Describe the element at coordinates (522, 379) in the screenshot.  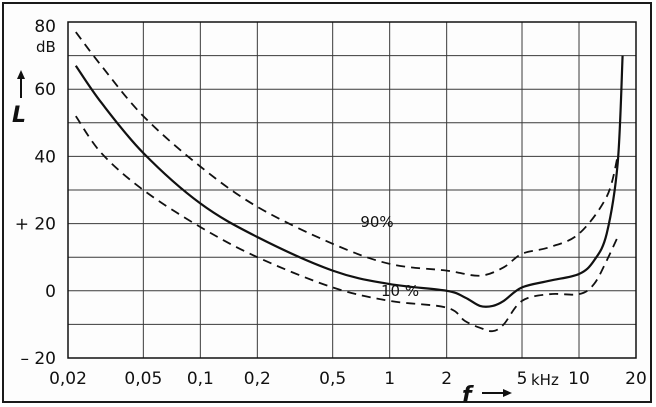
I see `x-tick-label: 5` at that location.